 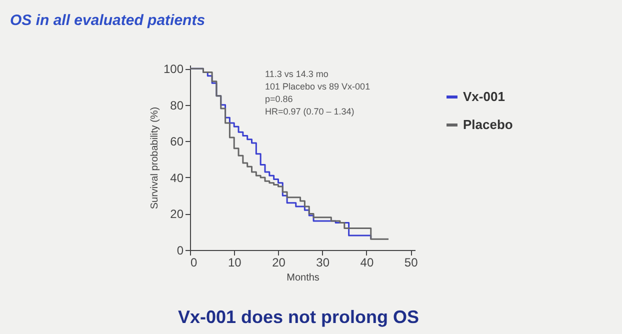 What do you see at coordinates (303, 278) in the screenshot?
I see `x-axis-title: Months` at bounding box center [303, 278].